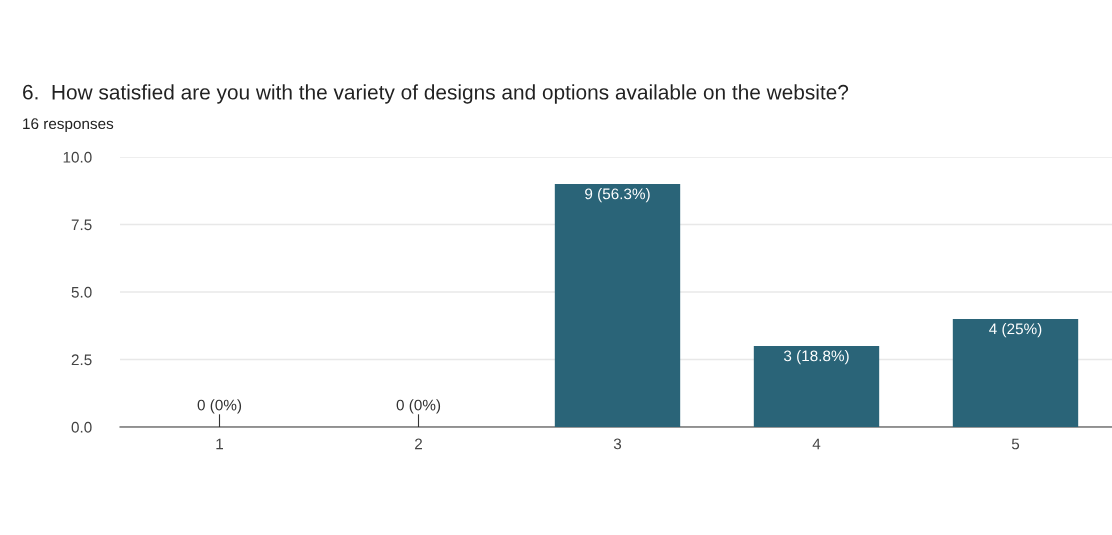 Image resolution: width=1112 pixels, height=535 pixels. I want to click on data-label: 4 (25%), so click(1015, 330).